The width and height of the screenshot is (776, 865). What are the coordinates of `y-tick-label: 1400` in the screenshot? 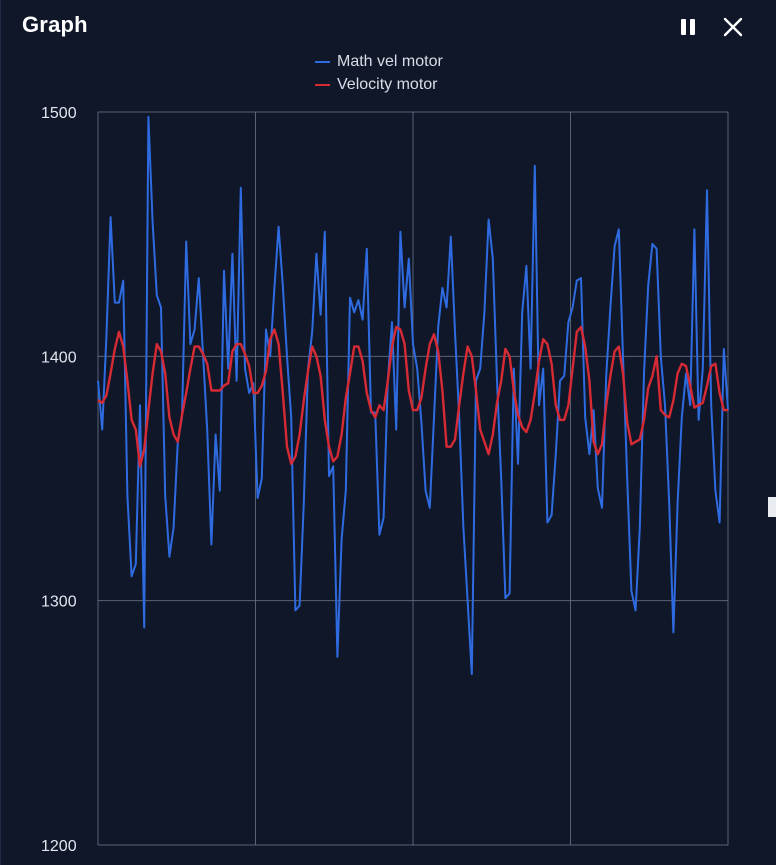 It's located at (59, 357).